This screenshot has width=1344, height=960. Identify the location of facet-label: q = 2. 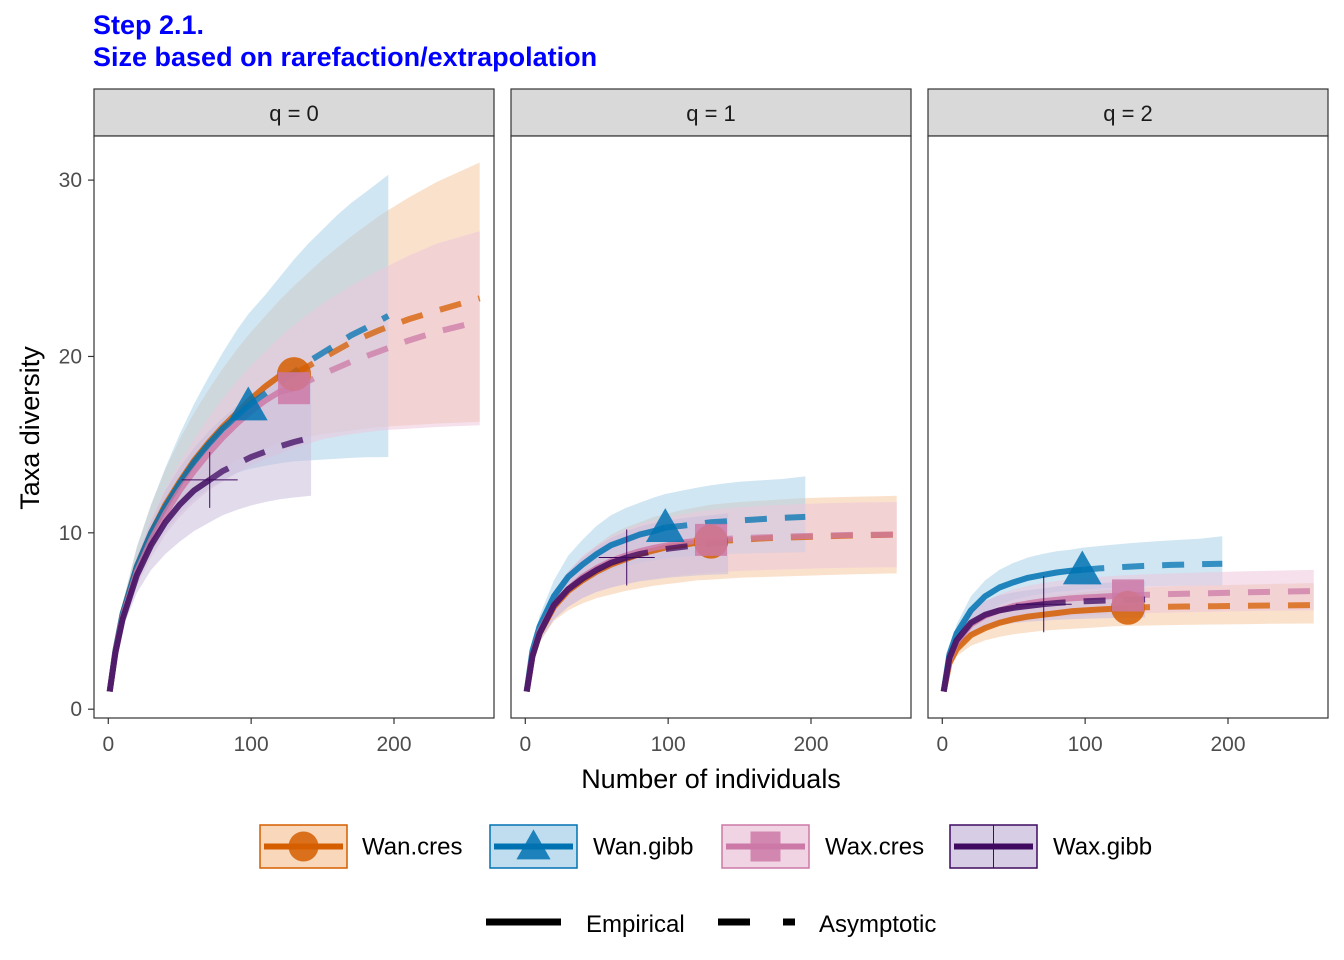
(1128, 113).